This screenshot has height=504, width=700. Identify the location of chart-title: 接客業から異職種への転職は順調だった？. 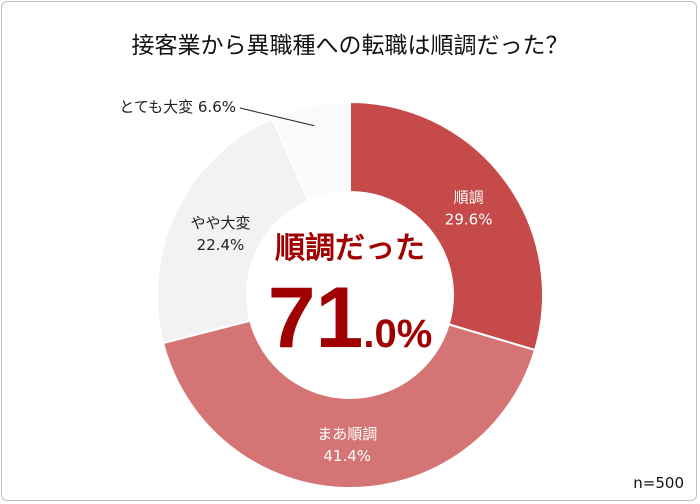
(350, 46).